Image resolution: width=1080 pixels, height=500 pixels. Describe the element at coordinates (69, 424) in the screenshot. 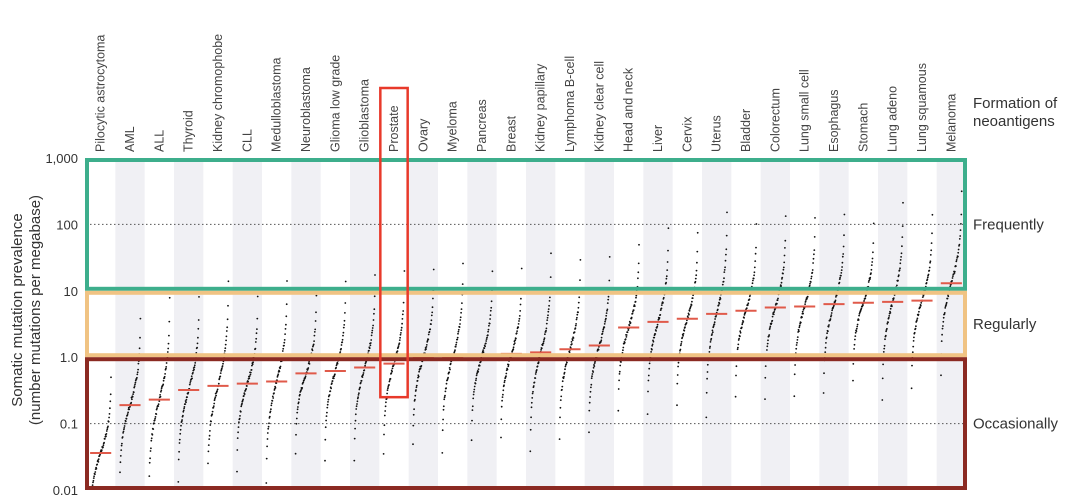

I see `y-tick-label: 0.1` at that location.